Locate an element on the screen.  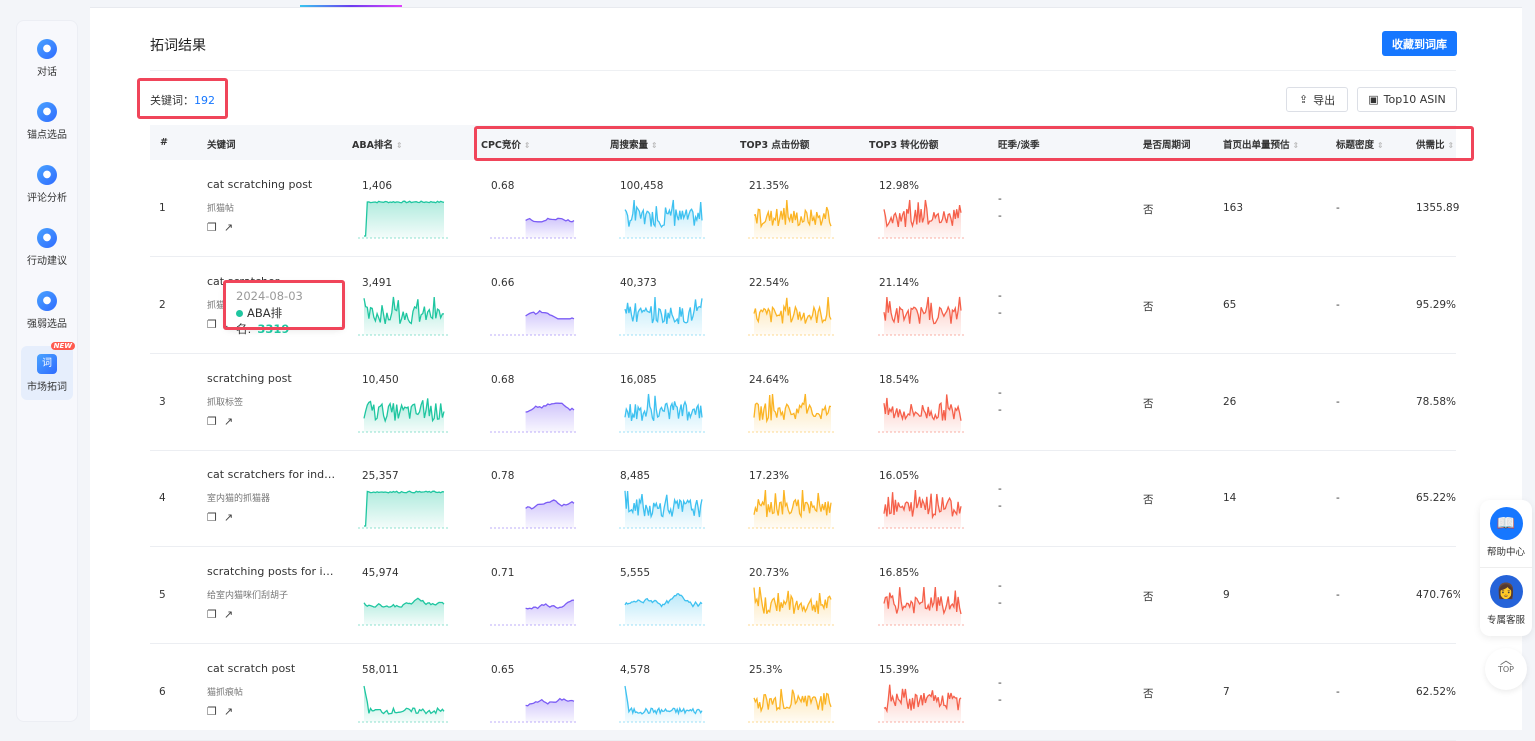
sidebar-item-5: 词市场拓词 NEW is located at coordinates (48, 371).